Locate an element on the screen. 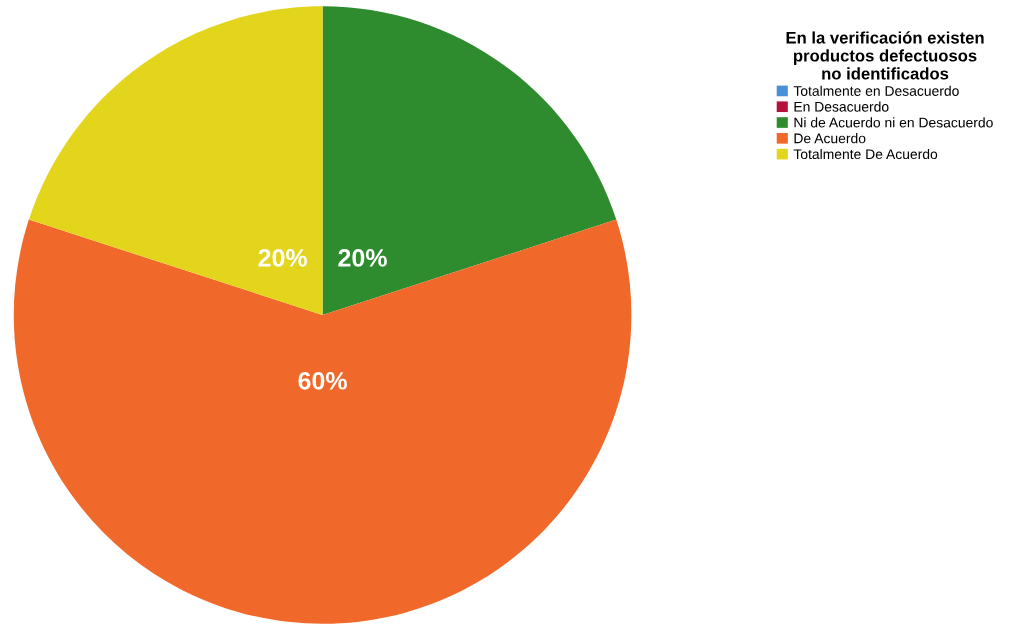 This screenshot has height=630, width=1016. legend-label: En Desacuerdo is located at coordinates (841, 106).